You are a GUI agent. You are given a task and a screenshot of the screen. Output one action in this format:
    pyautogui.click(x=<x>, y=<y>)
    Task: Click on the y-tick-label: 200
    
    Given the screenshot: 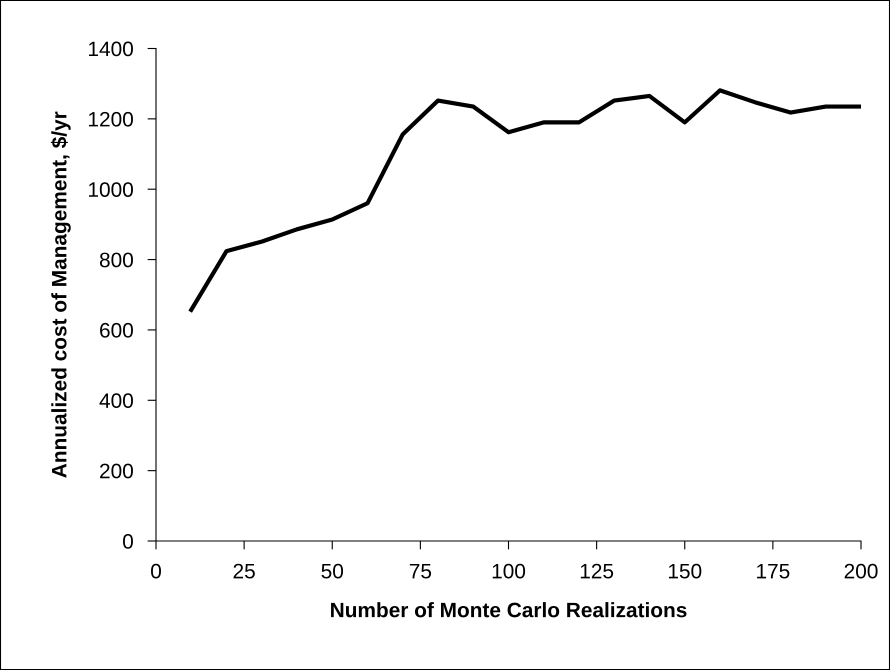 What is the action you would take?
    pyautogui.click(x=116, y=471)
    